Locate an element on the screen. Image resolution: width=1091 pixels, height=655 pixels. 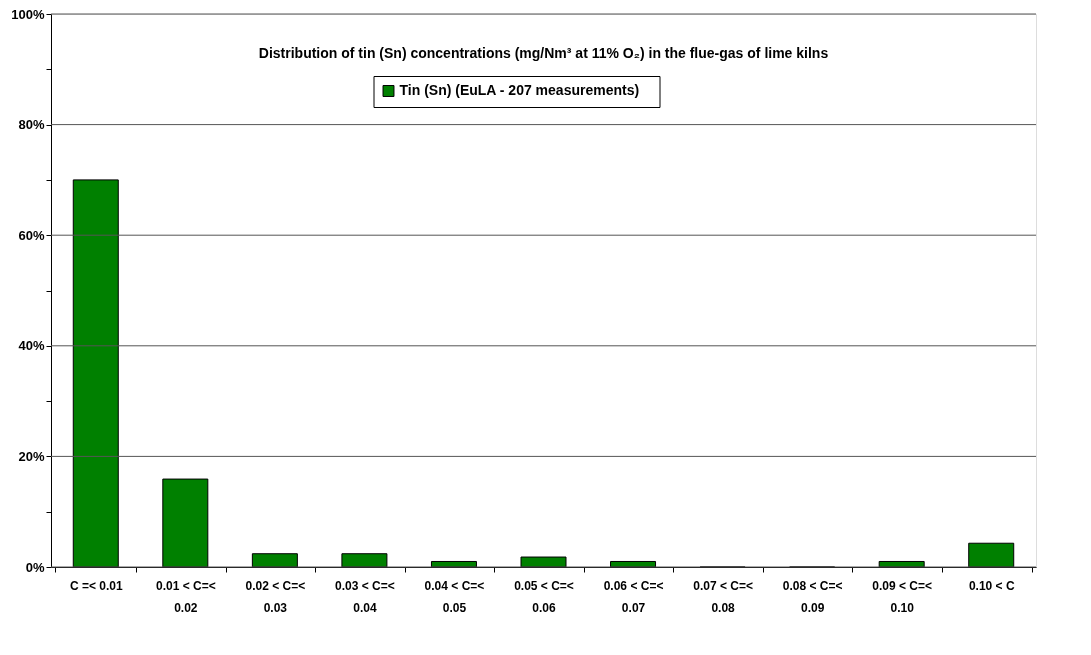
x-tick-label: 0.03 < C=< 0.04 is located at coordinates (365, 596).